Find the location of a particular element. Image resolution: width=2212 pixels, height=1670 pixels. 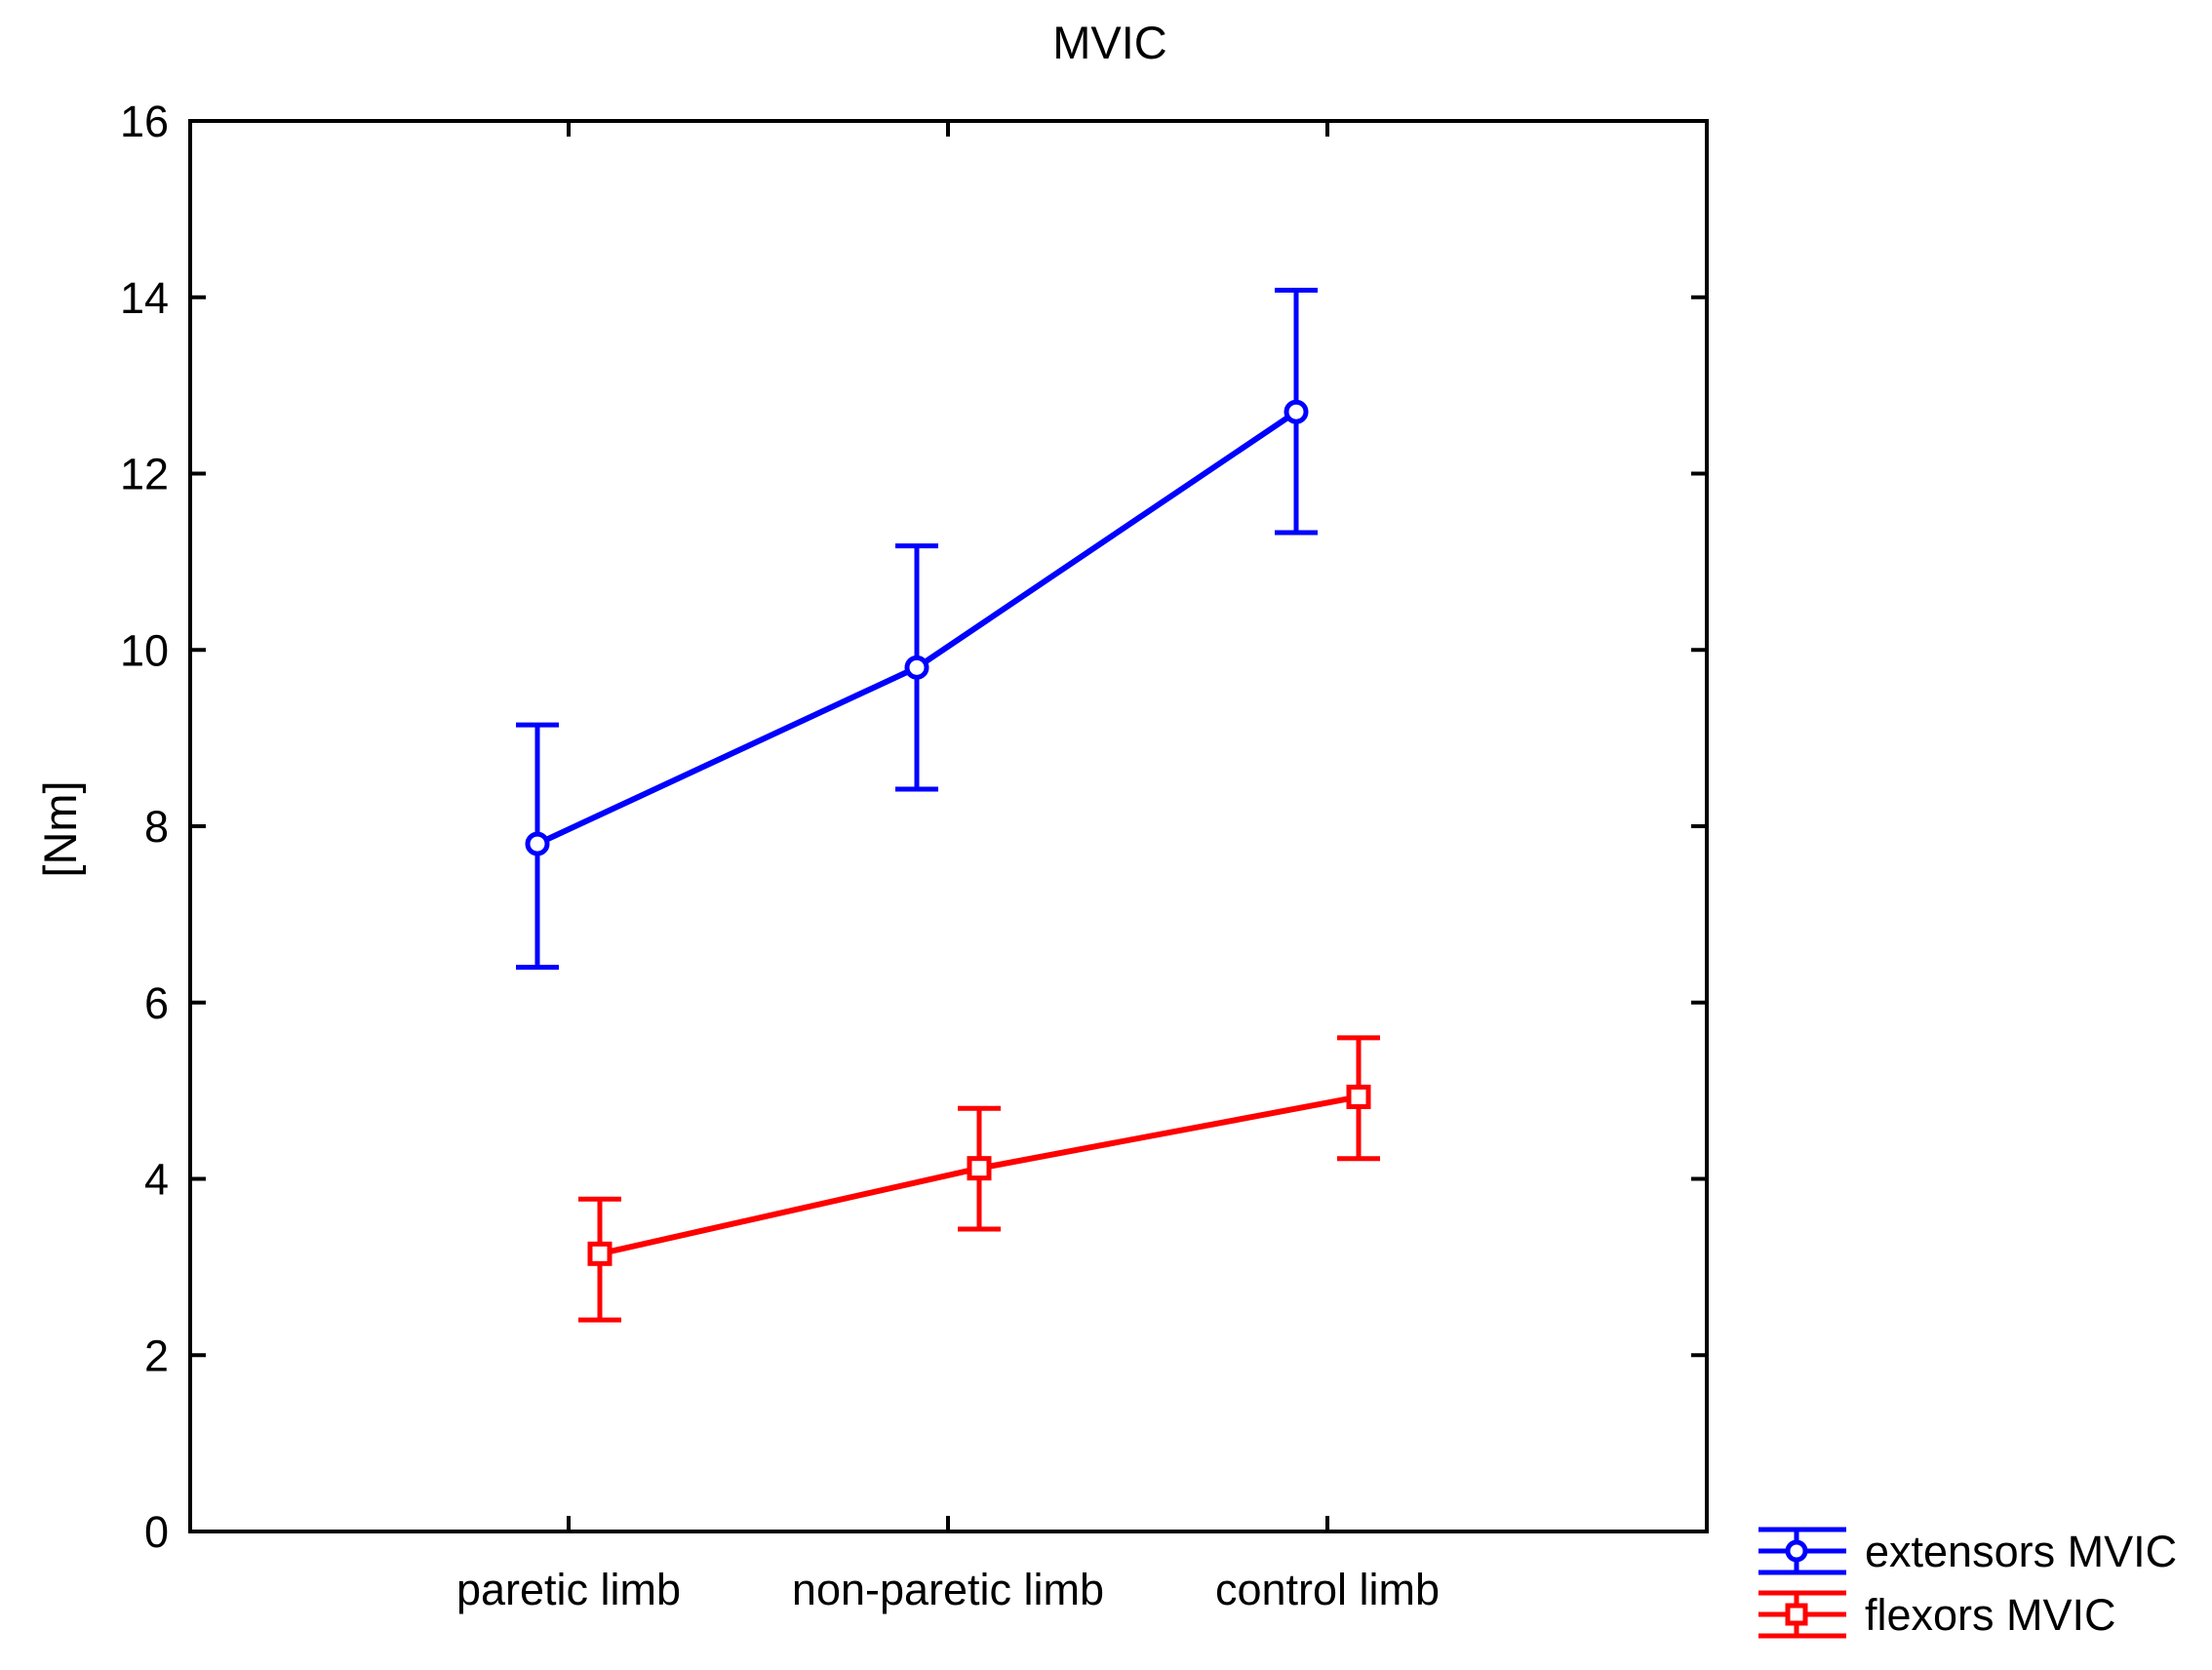

legend-label: flexors MVIC is located at coordinates (1990, 1615).